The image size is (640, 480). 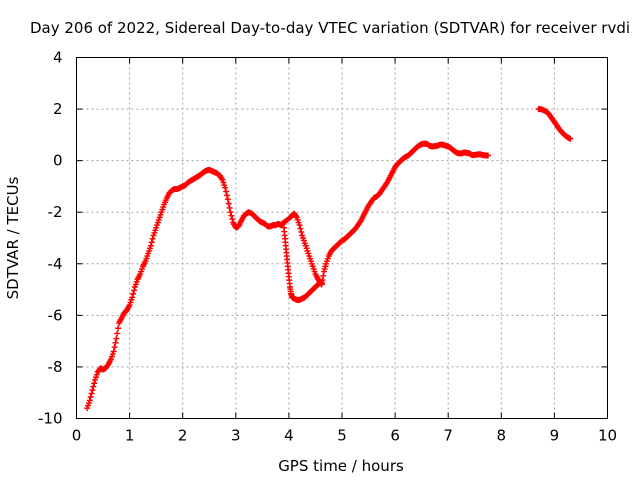 What do you see at coordinates (55, 367) in the screenshot?
I see `y-tick-label: -8` at bounding box center [55, 367].